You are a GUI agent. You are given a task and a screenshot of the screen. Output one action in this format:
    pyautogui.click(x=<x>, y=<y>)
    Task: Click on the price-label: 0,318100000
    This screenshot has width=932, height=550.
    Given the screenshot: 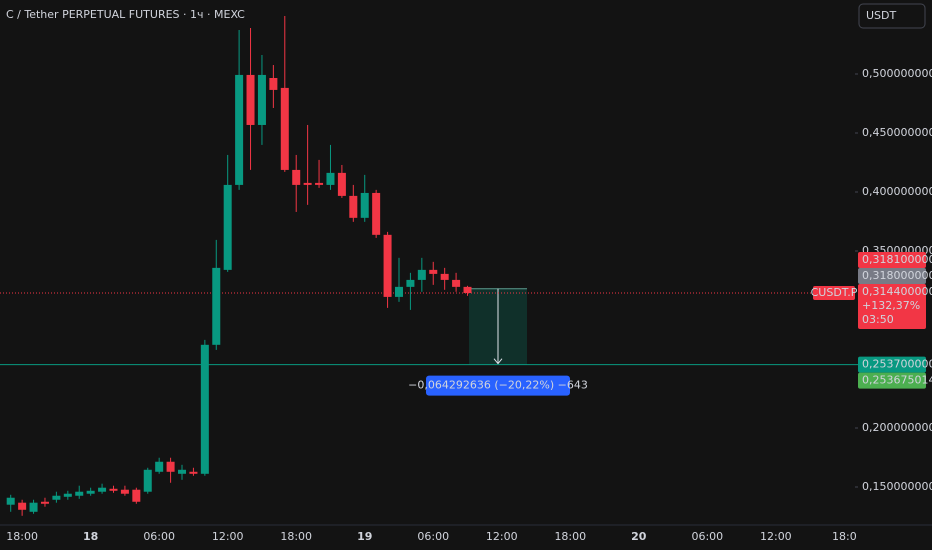 What is the action you would take?
    pyautogui.click(x=897, y=259)
    